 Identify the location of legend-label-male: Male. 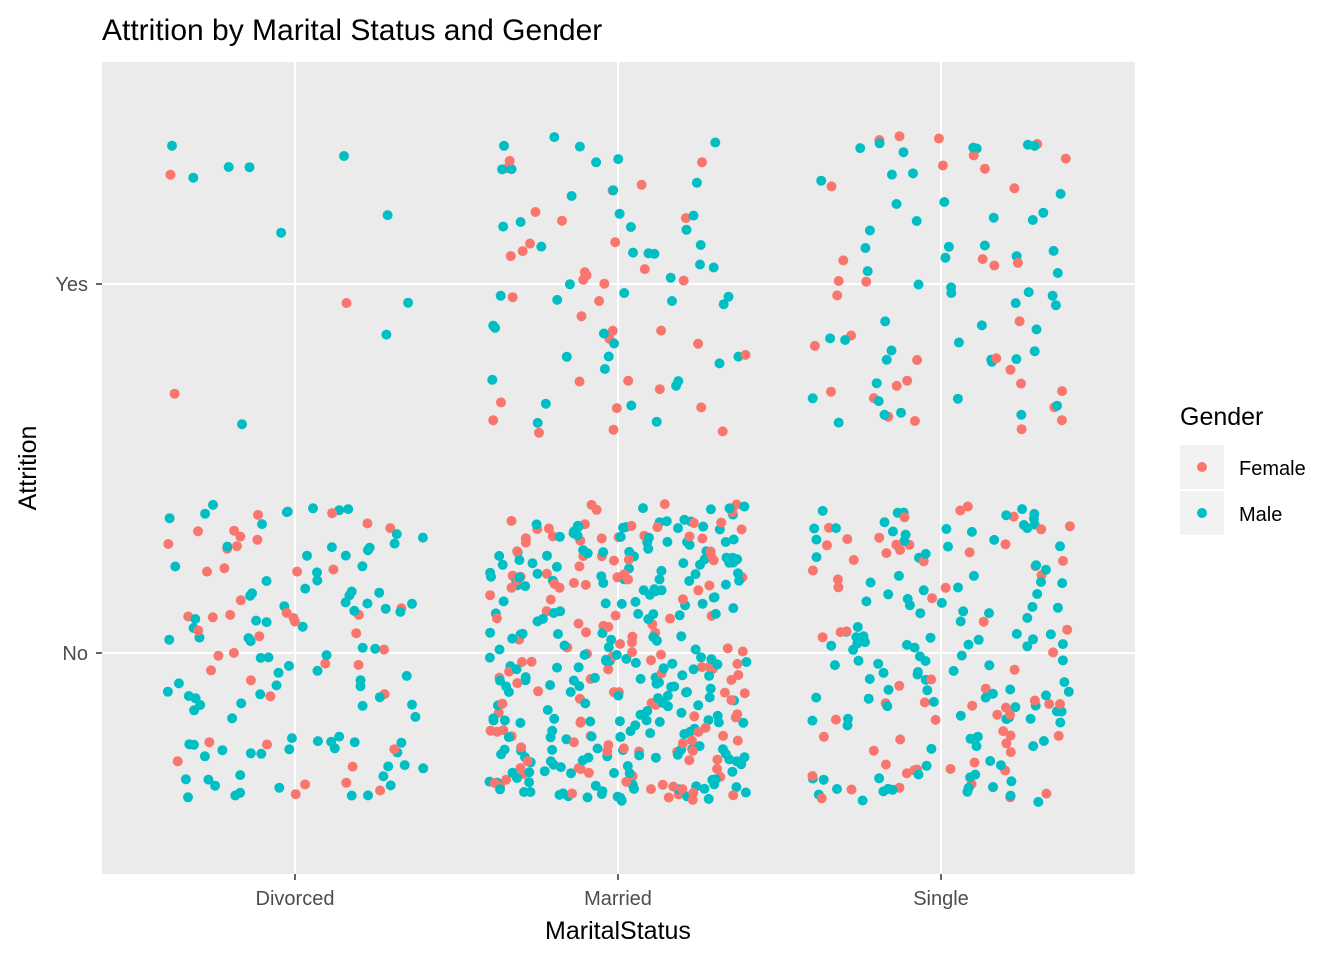
(1260, 515).